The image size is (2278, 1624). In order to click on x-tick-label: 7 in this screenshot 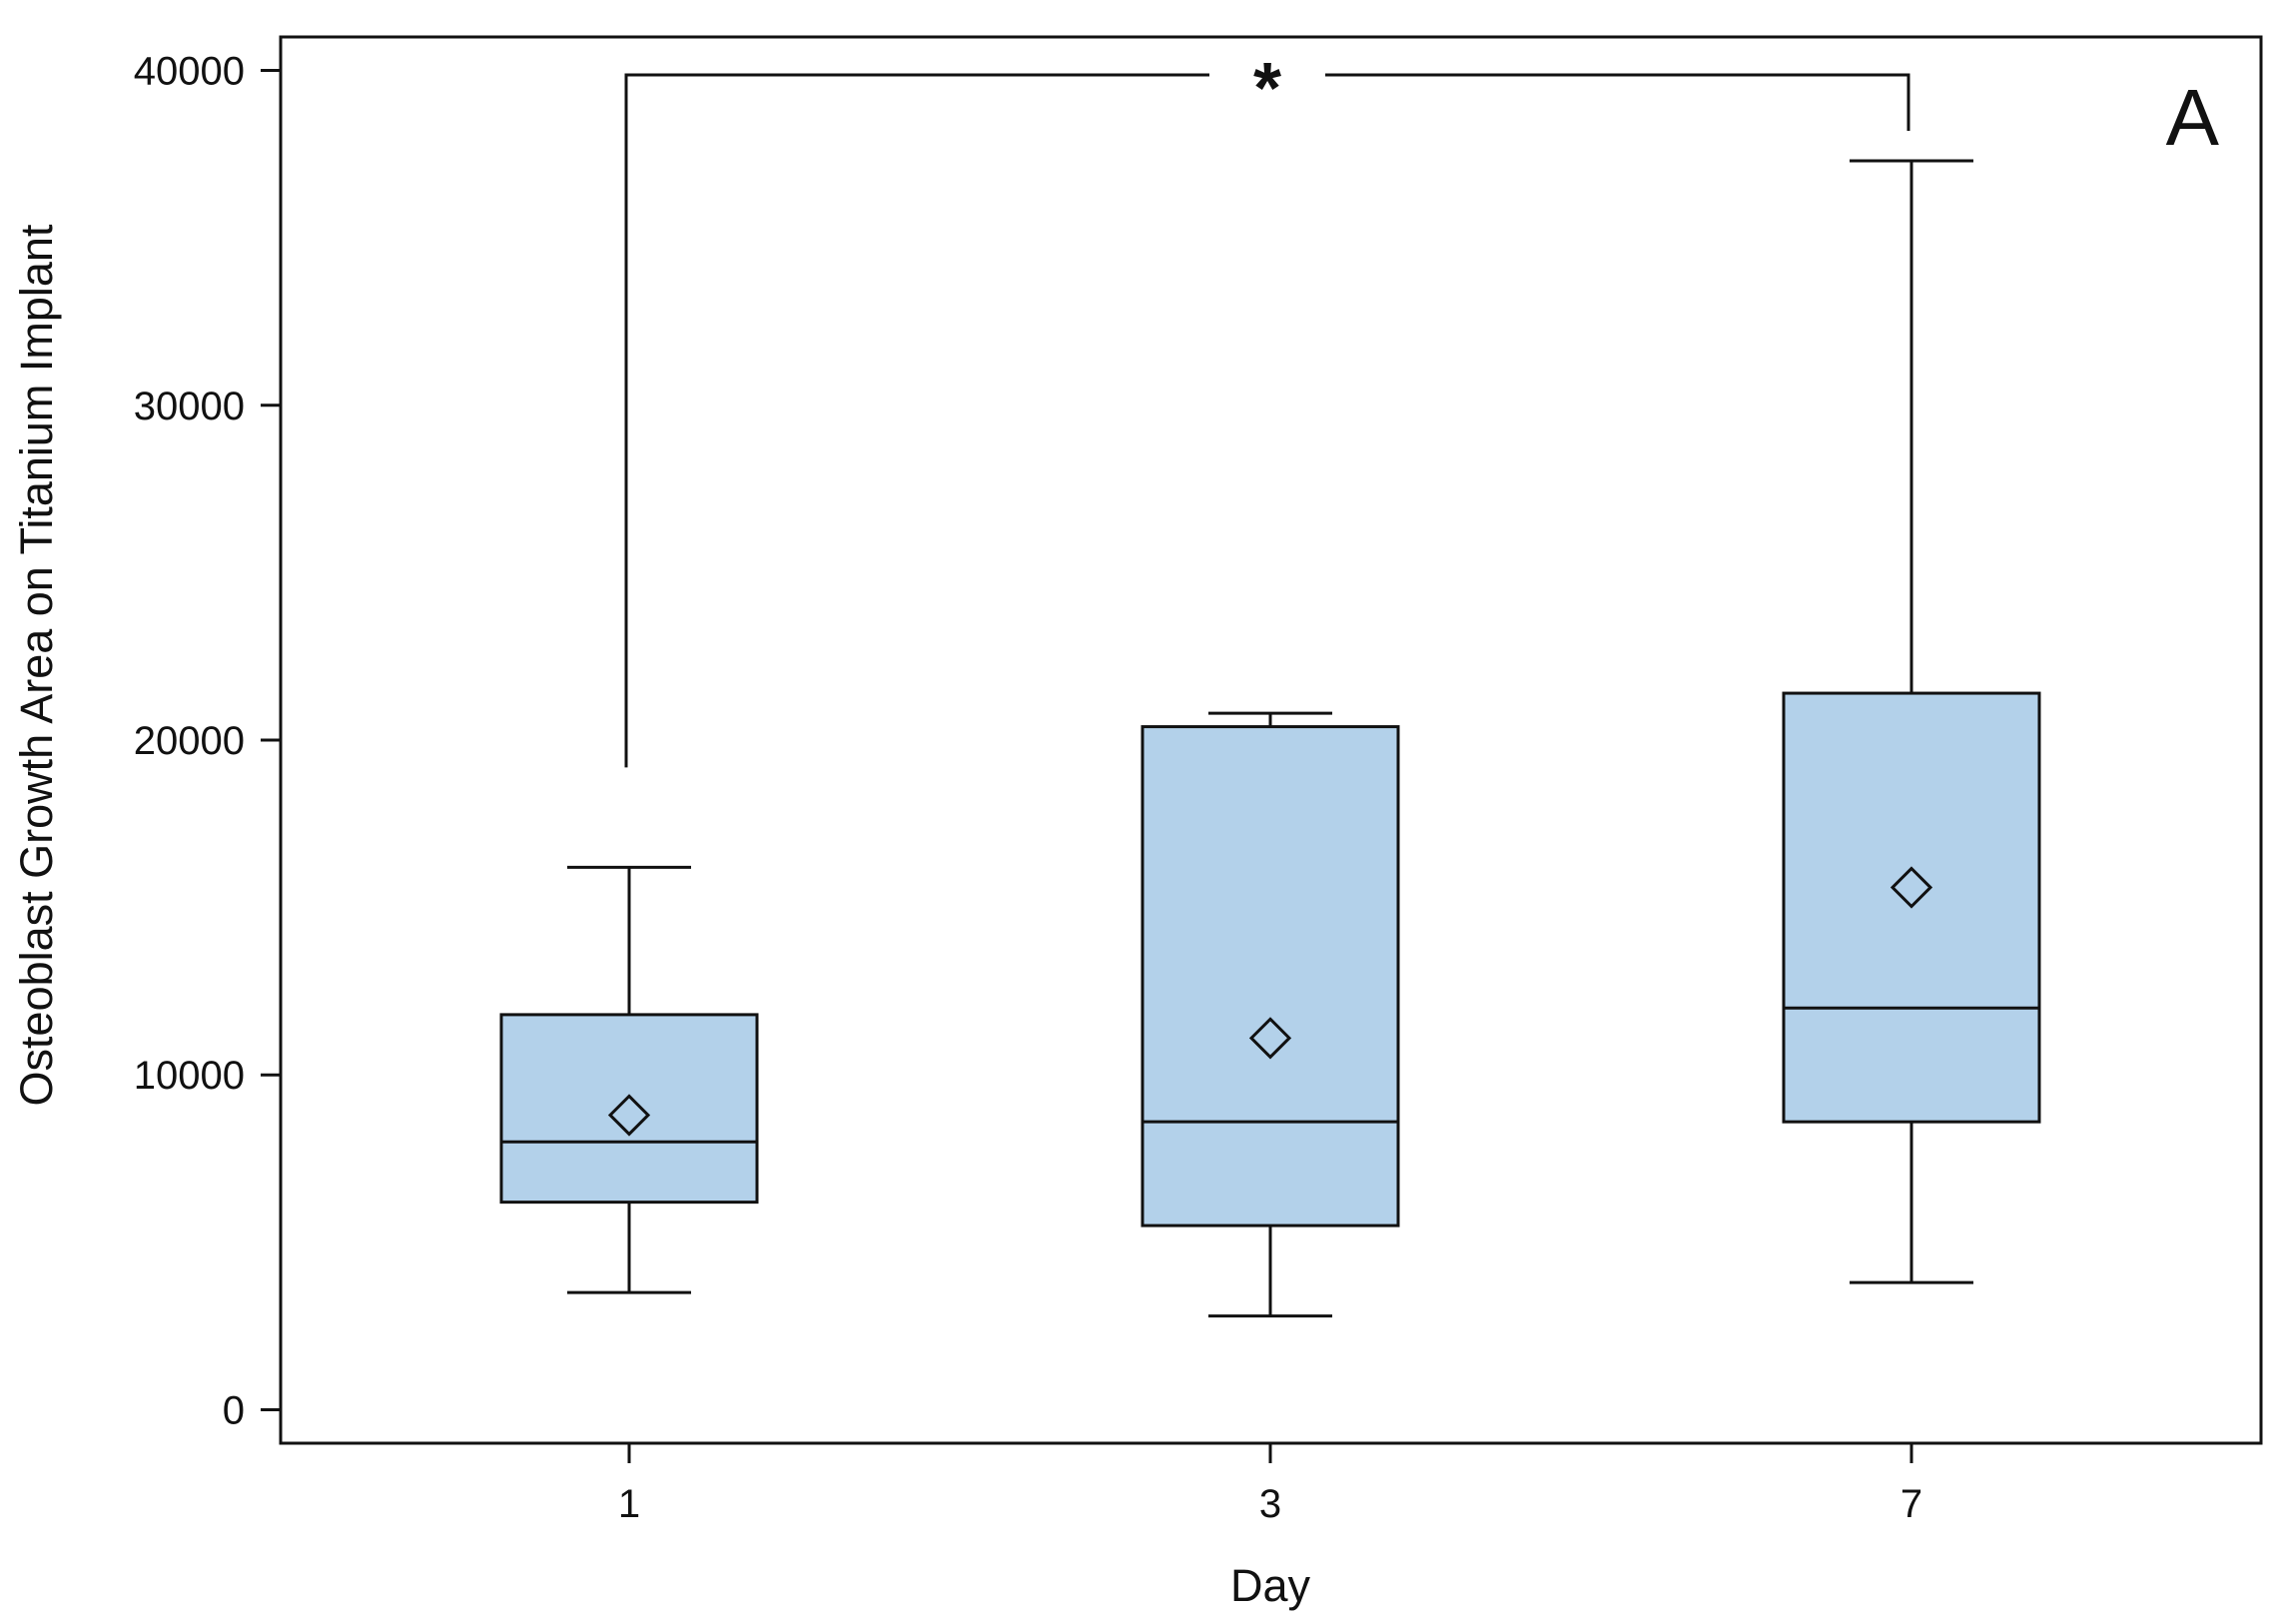, I will do `click(1911, 1504)`.